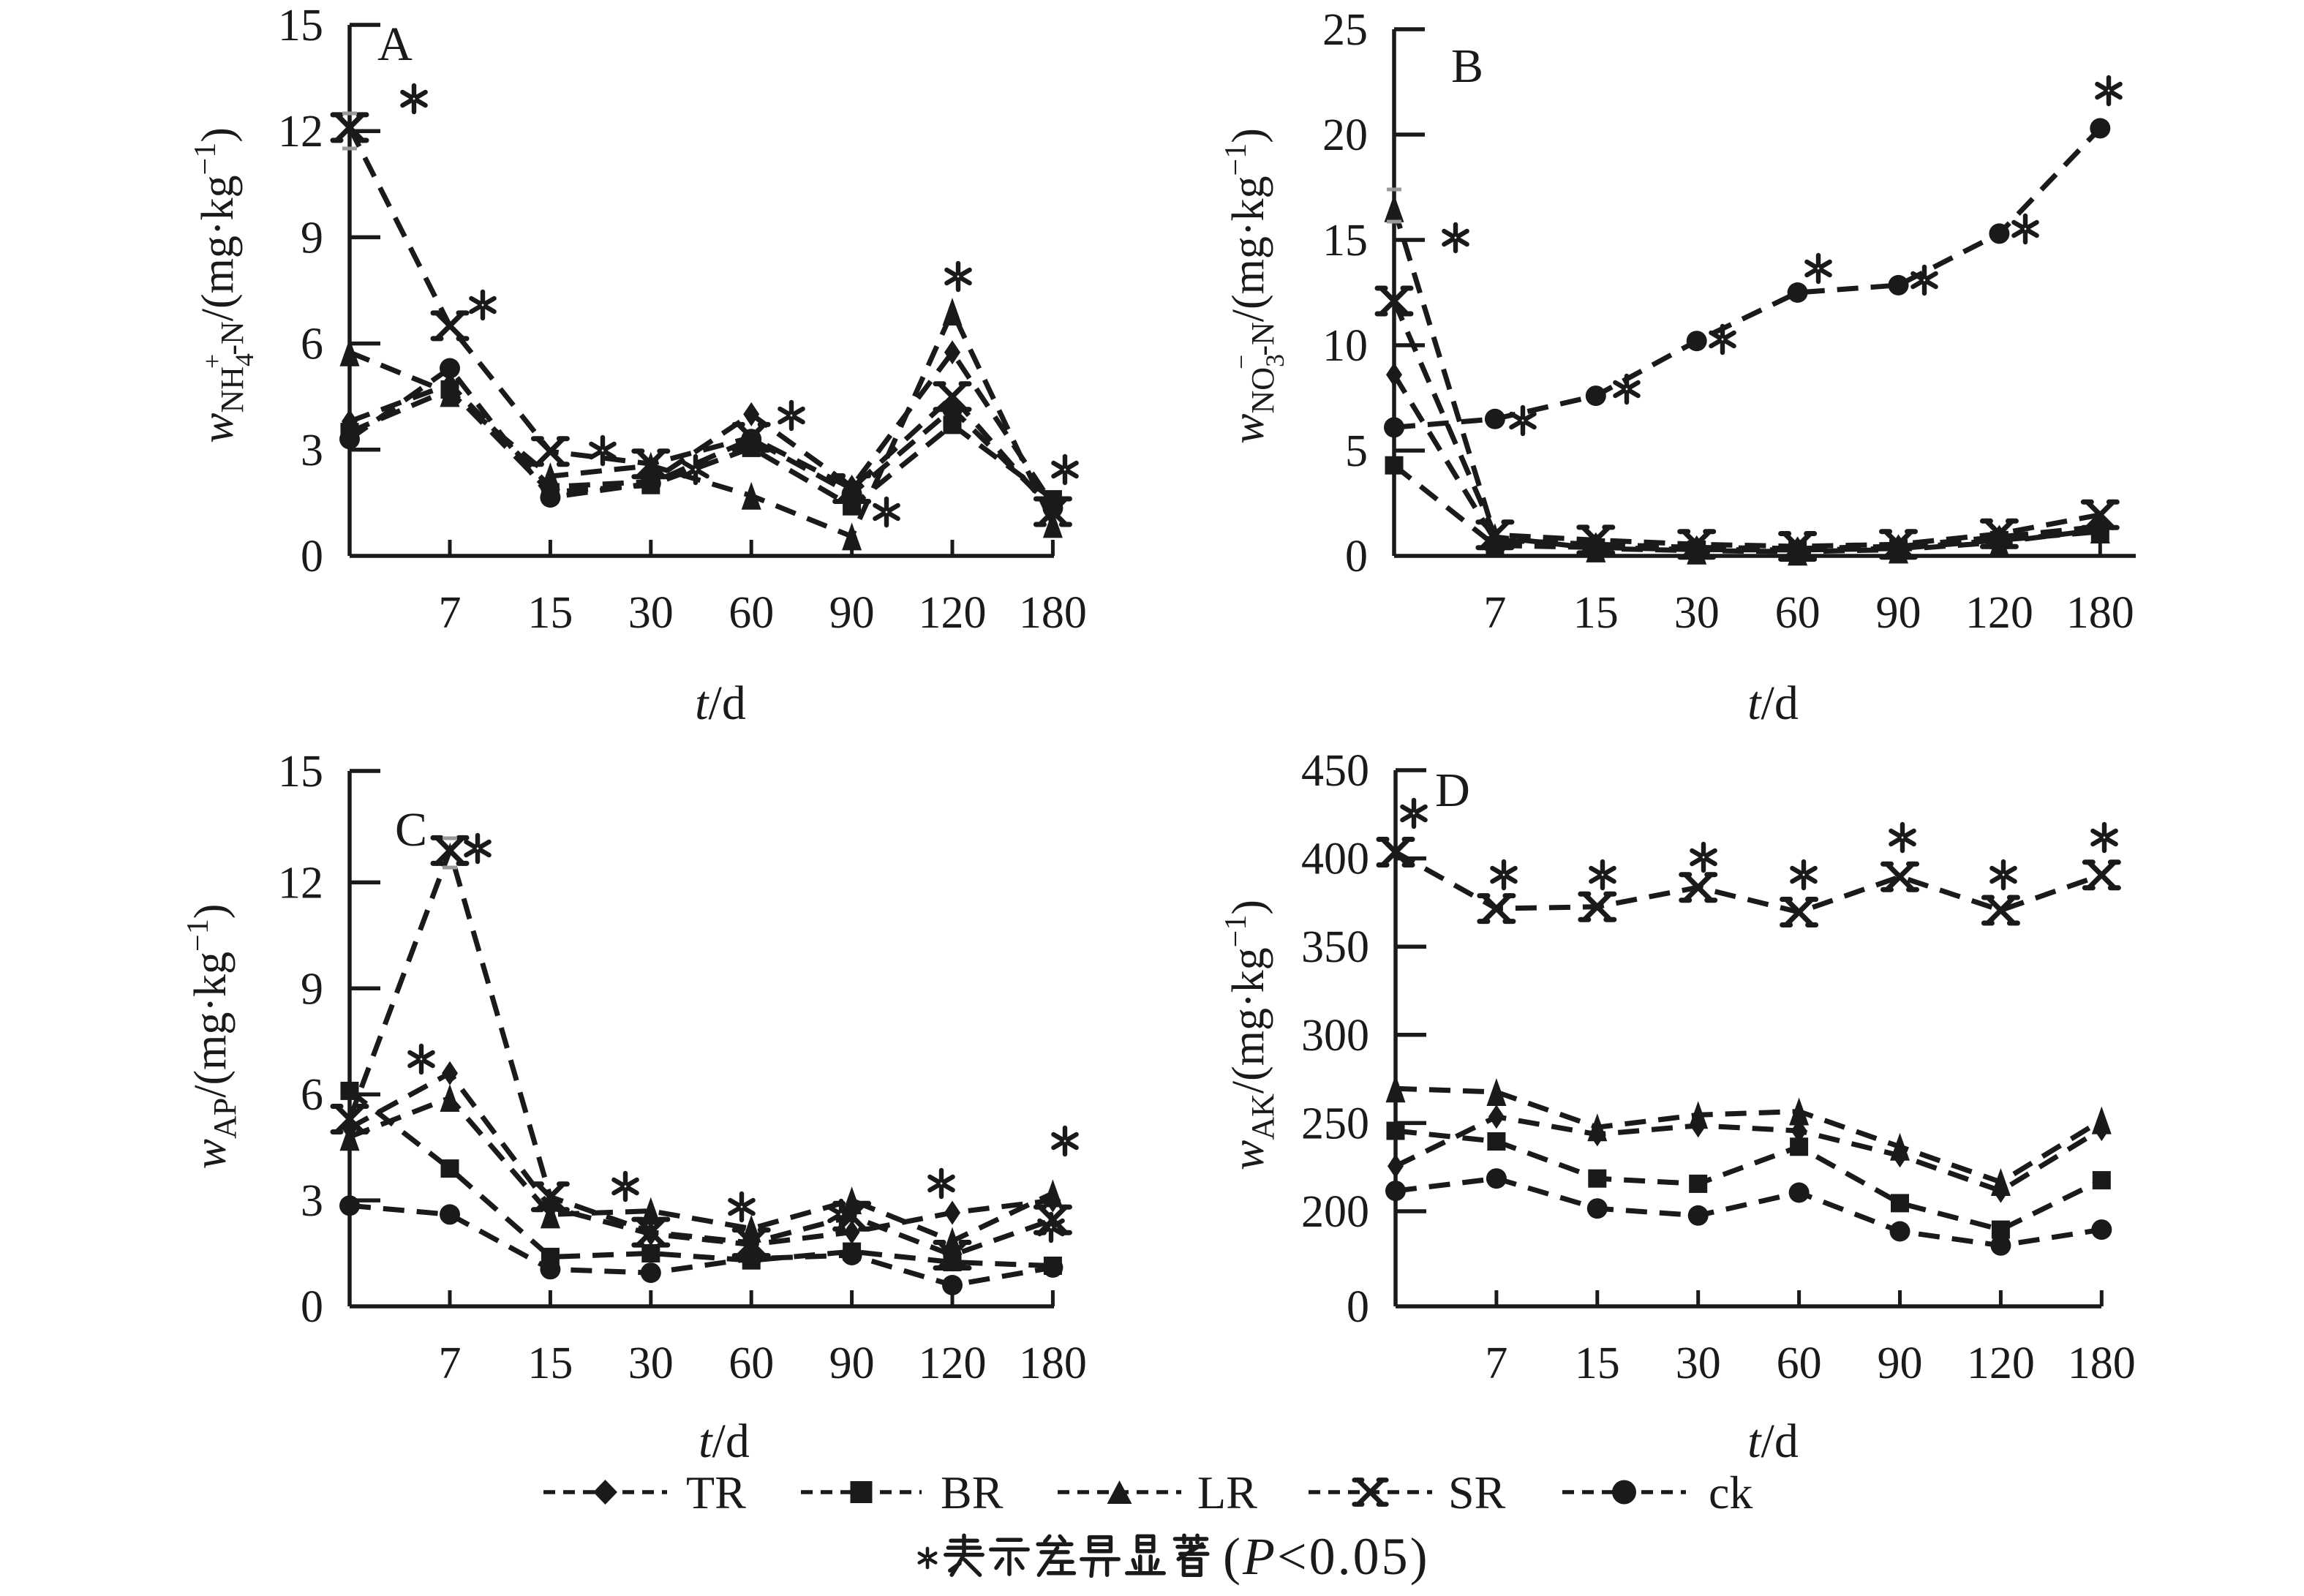  I want to click on svg-text: 400, so click(1335, 859).